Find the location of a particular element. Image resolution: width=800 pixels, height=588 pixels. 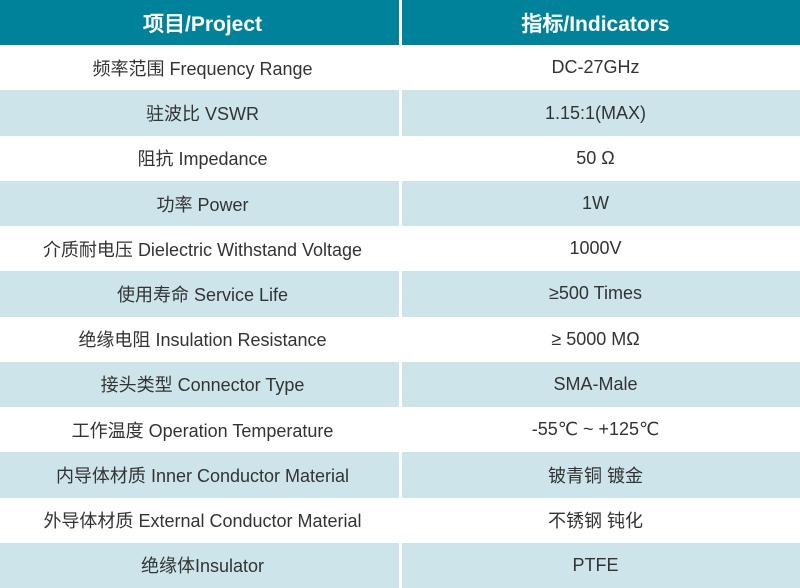

project-cell: 介质耐电压 Dielectric Withstand Voltage is located at coordinates (199, 249).